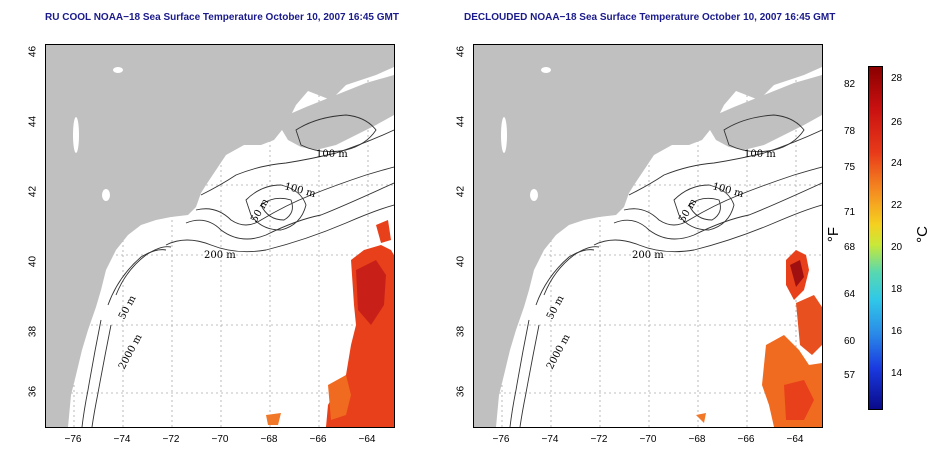 The image size is (950, 475). Describe the element at coordinates (461, 331) in the screenshot. I see `right-ytick-38: 38` at that location.